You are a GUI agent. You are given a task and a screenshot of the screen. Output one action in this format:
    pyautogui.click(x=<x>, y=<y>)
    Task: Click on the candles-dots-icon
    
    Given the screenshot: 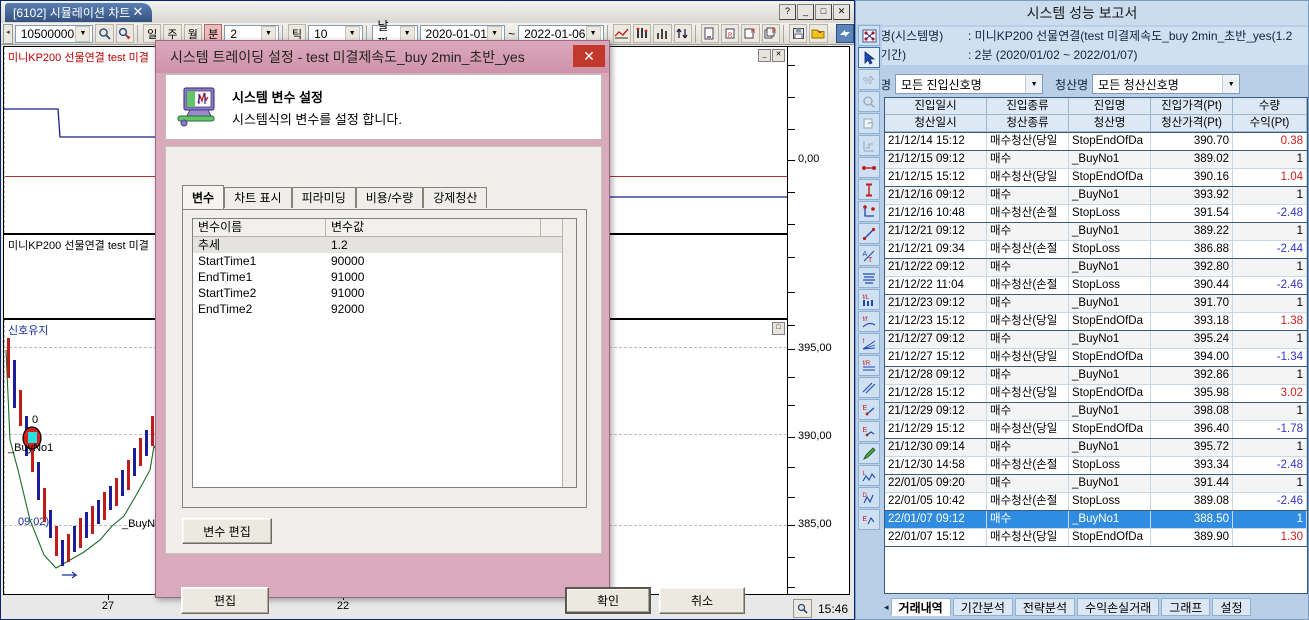 What is the action you would take?
    pyautogui.click(x=642, y=33)
    